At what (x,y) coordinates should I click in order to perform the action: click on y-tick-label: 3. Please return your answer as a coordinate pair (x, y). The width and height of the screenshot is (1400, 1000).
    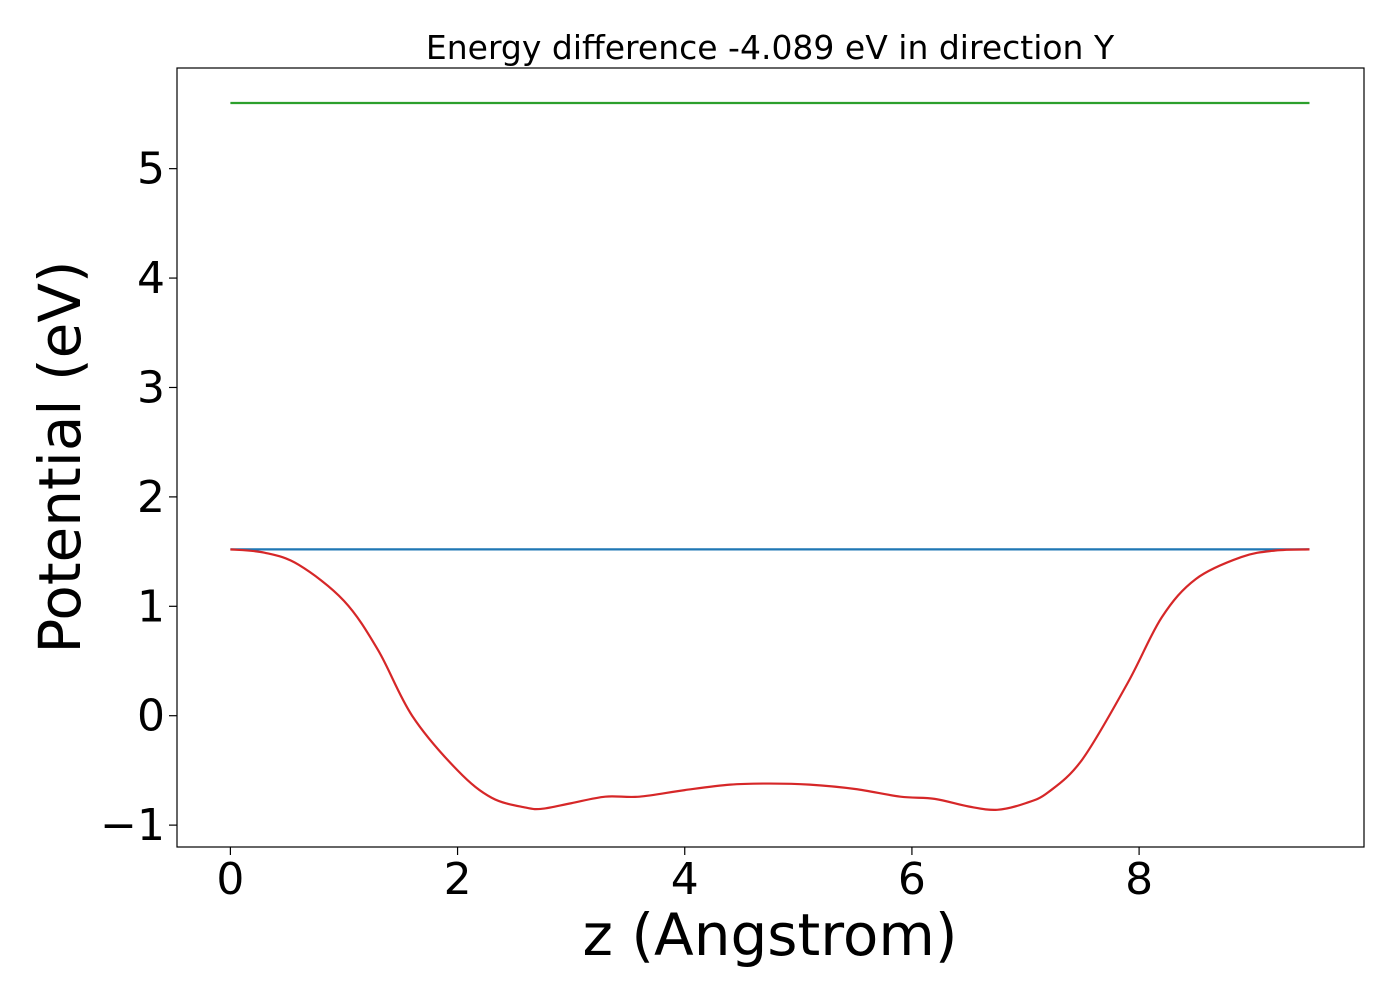
    Looking at the image, I should click on (151, 387).